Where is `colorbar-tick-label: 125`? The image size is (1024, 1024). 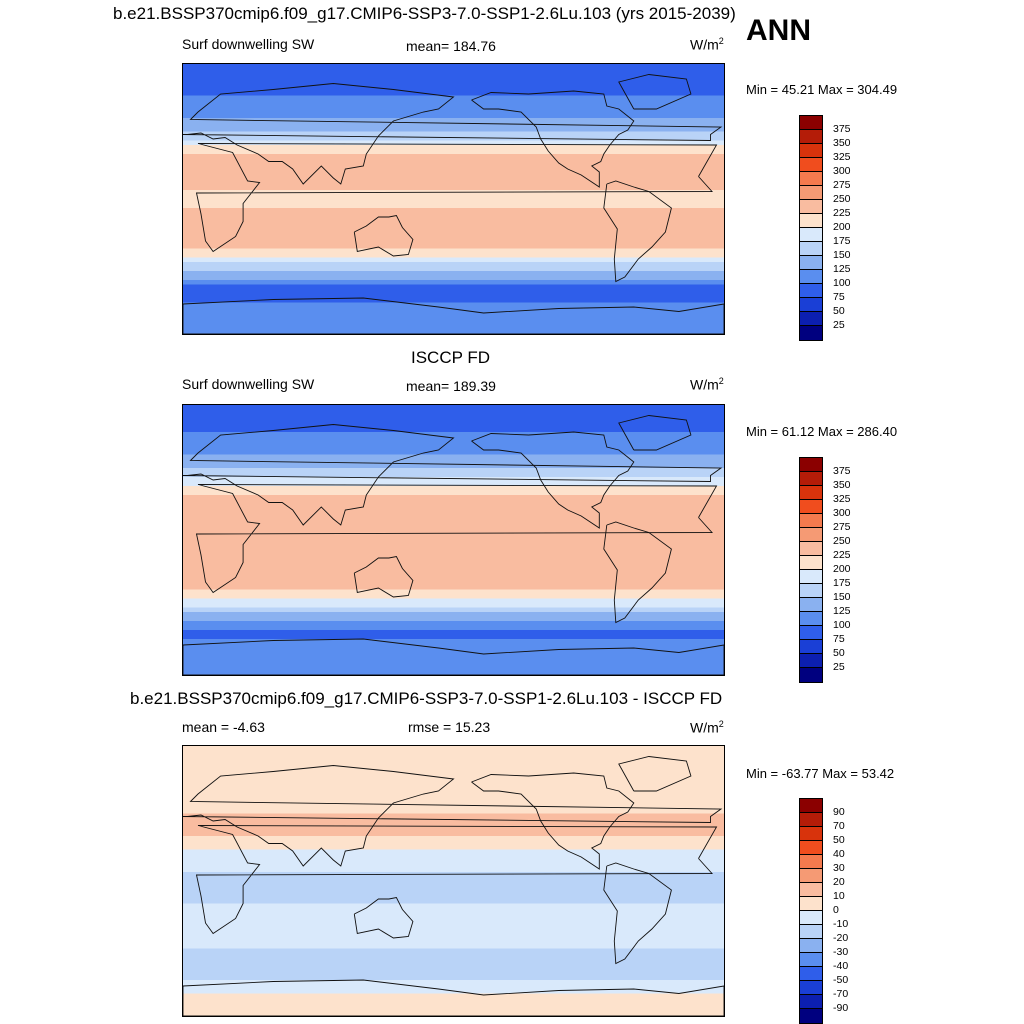 colorbar-tick-label: 125 is located at coordinates (842, 611).